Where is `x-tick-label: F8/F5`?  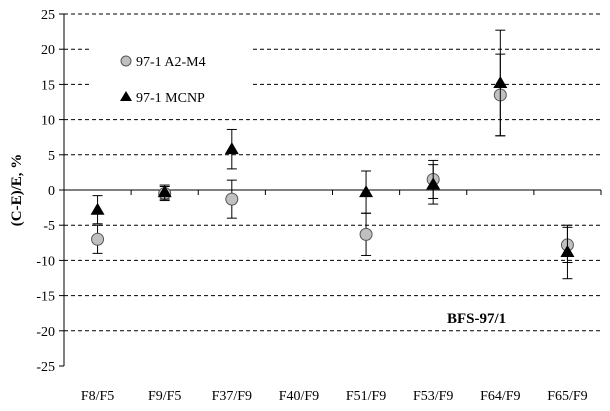 x-tick-label: F8/F5 is located at coordinates (97, 396).